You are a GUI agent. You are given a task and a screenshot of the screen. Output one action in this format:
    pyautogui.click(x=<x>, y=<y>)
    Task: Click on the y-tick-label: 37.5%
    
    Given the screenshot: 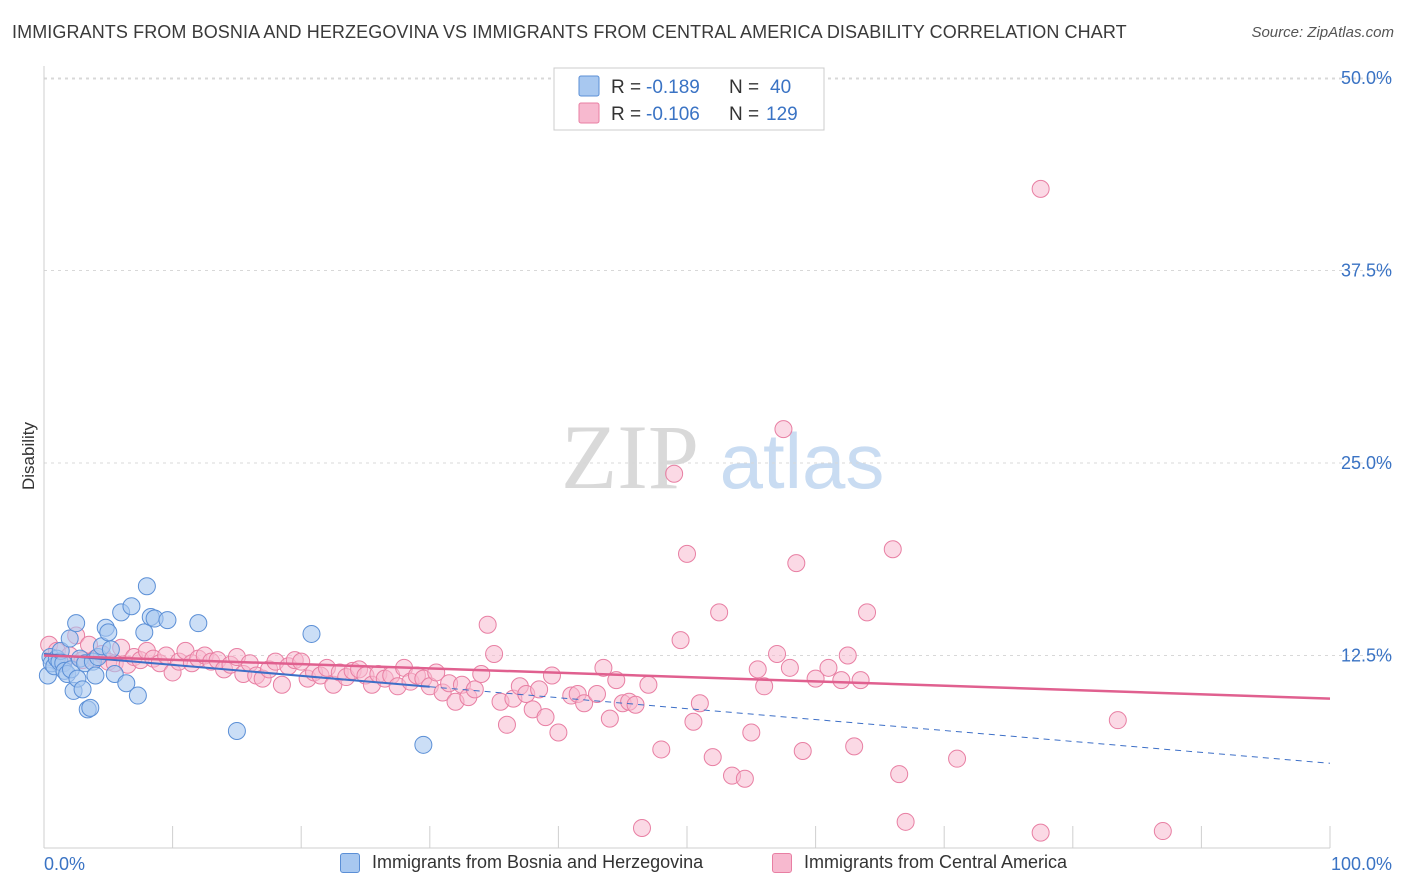 What is the action you would take?
    pyautogui.click(x=1366, y=271)
    